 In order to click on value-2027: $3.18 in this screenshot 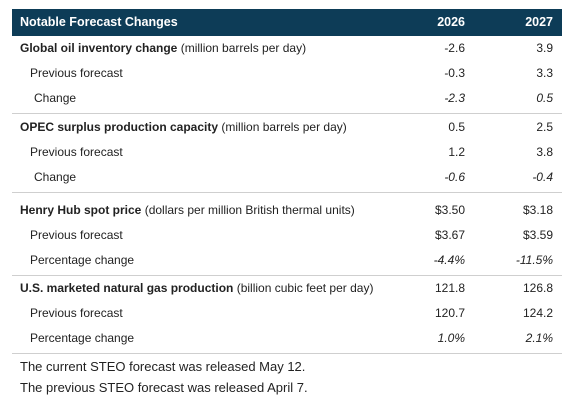, I will do `click(537, 210)`.